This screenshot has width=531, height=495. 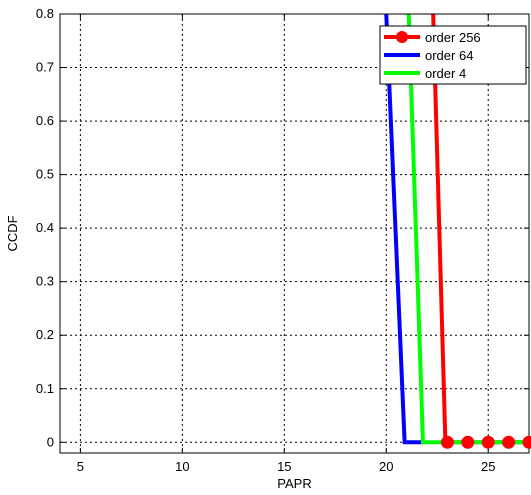 I want to click on y-tick-label: 0.3, so click(x=45, y=281).